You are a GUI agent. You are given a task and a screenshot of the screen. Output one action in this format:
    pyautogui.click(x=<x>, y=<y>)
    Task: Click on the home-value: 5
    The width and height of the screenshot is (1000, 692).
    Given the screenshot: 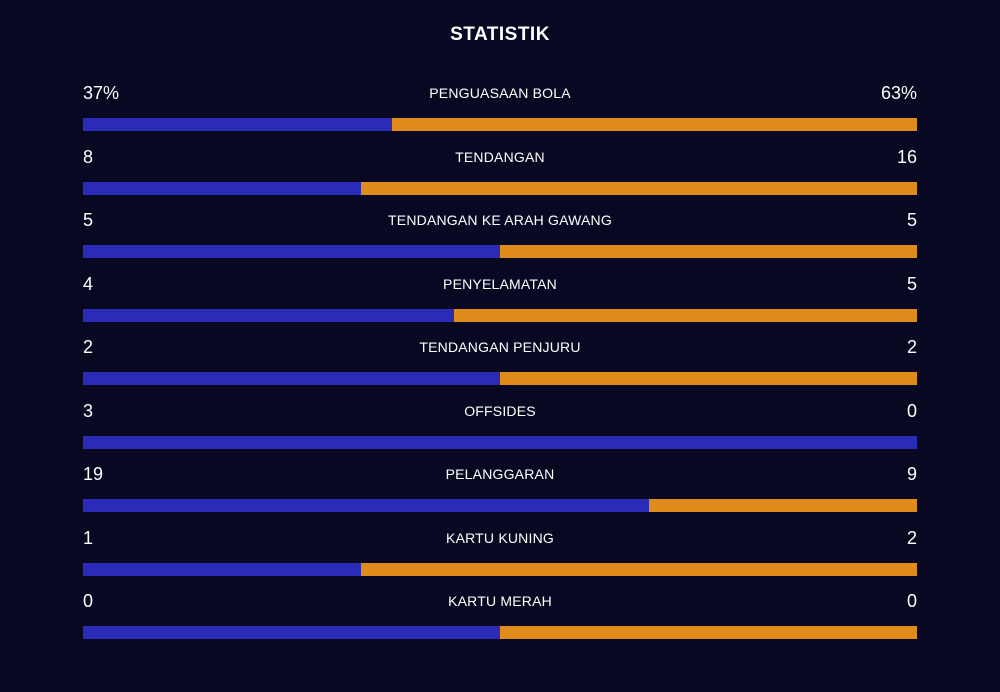 What is the action you would take?
    pyautogui.click(x=88, y=220)
    